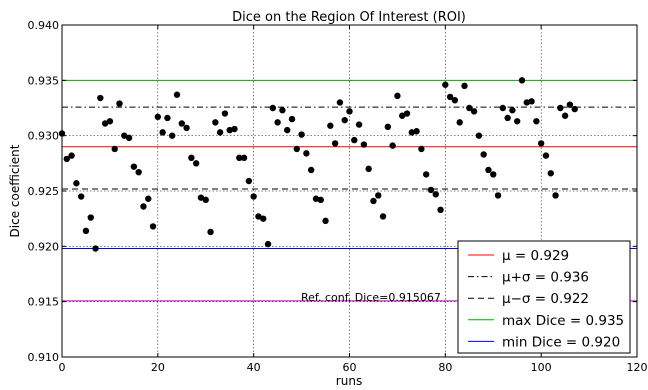 The height and width of the screenshot is (390, 648). Describe the element at coordinates (349, 381) in the screenshot. I see `x-axis-label: runs` at that location.